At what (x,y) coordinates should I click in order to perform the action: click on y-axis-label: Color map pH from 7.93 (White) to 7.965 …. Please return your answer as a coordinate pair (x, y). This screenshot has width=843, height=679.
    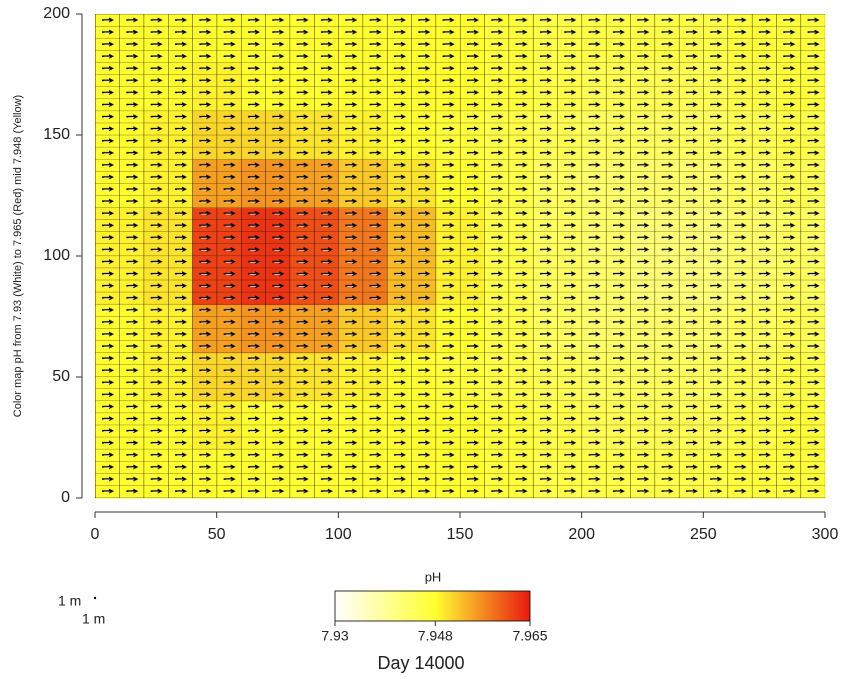
    Looking at the image, I should click on (18, 256).